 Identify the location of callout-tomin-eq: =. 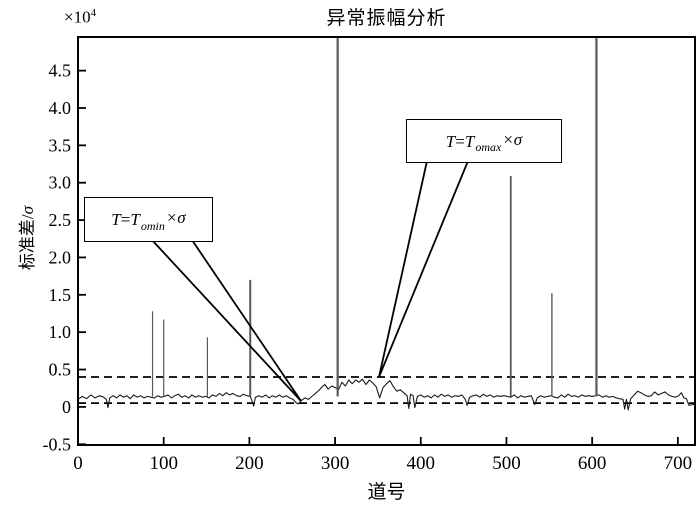
(125, 219).